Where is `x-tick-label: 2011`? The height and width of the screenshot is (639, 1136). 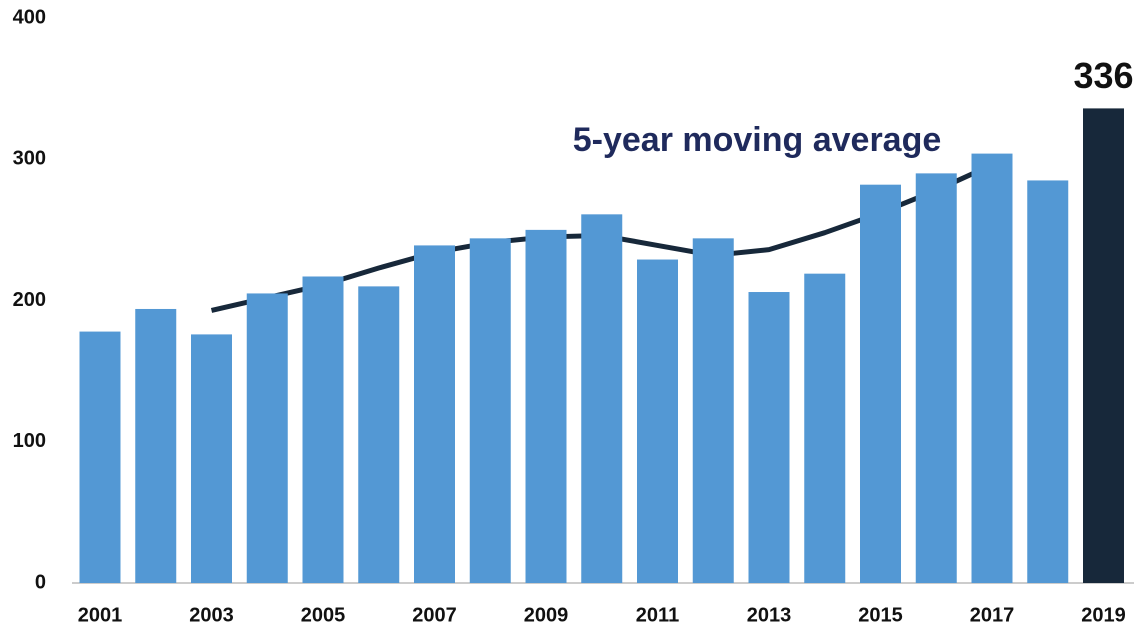 x-tick-label: 2011 is located at coordinates (657, 615).